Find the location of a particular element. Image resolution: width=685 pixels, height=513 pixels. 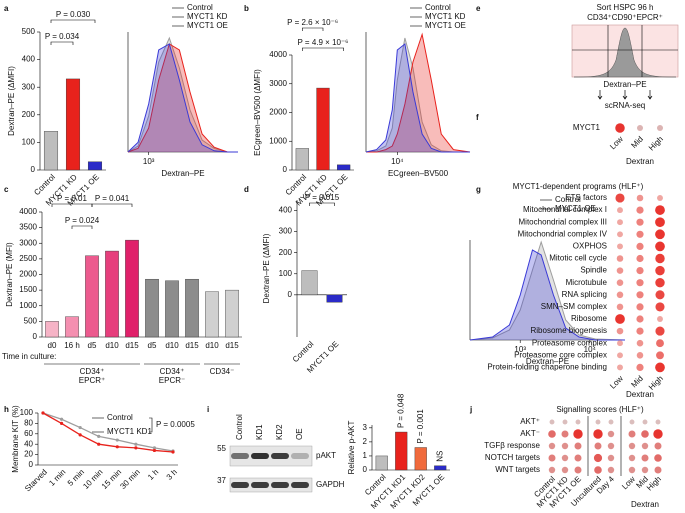

row-label: Mitochondrial complex III is located at coordinates (563, 221).